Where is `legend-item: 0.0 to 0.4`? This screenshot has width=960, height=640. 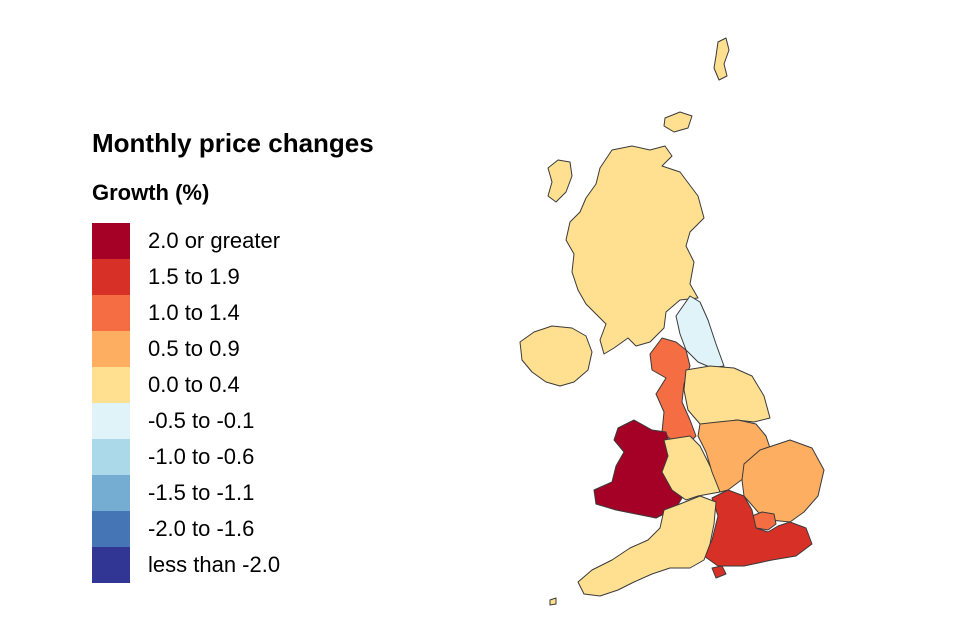 legend-item: 0.0 to 0.4 is located at coordinates (186, 385).